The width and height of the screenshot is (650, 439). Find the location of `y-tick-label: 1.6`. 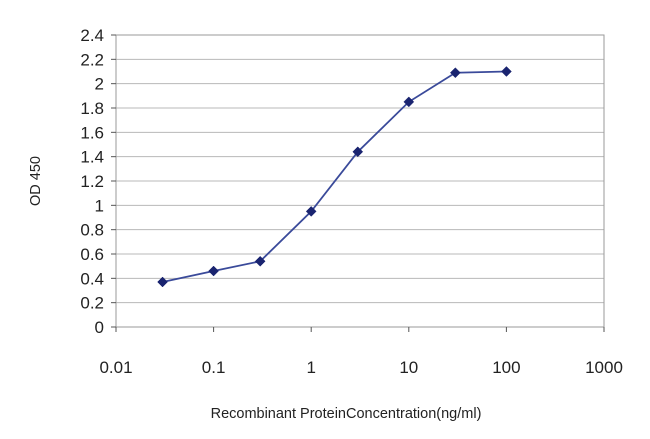

y-tick-label: 1.6 is located at coordinates (92, 132).